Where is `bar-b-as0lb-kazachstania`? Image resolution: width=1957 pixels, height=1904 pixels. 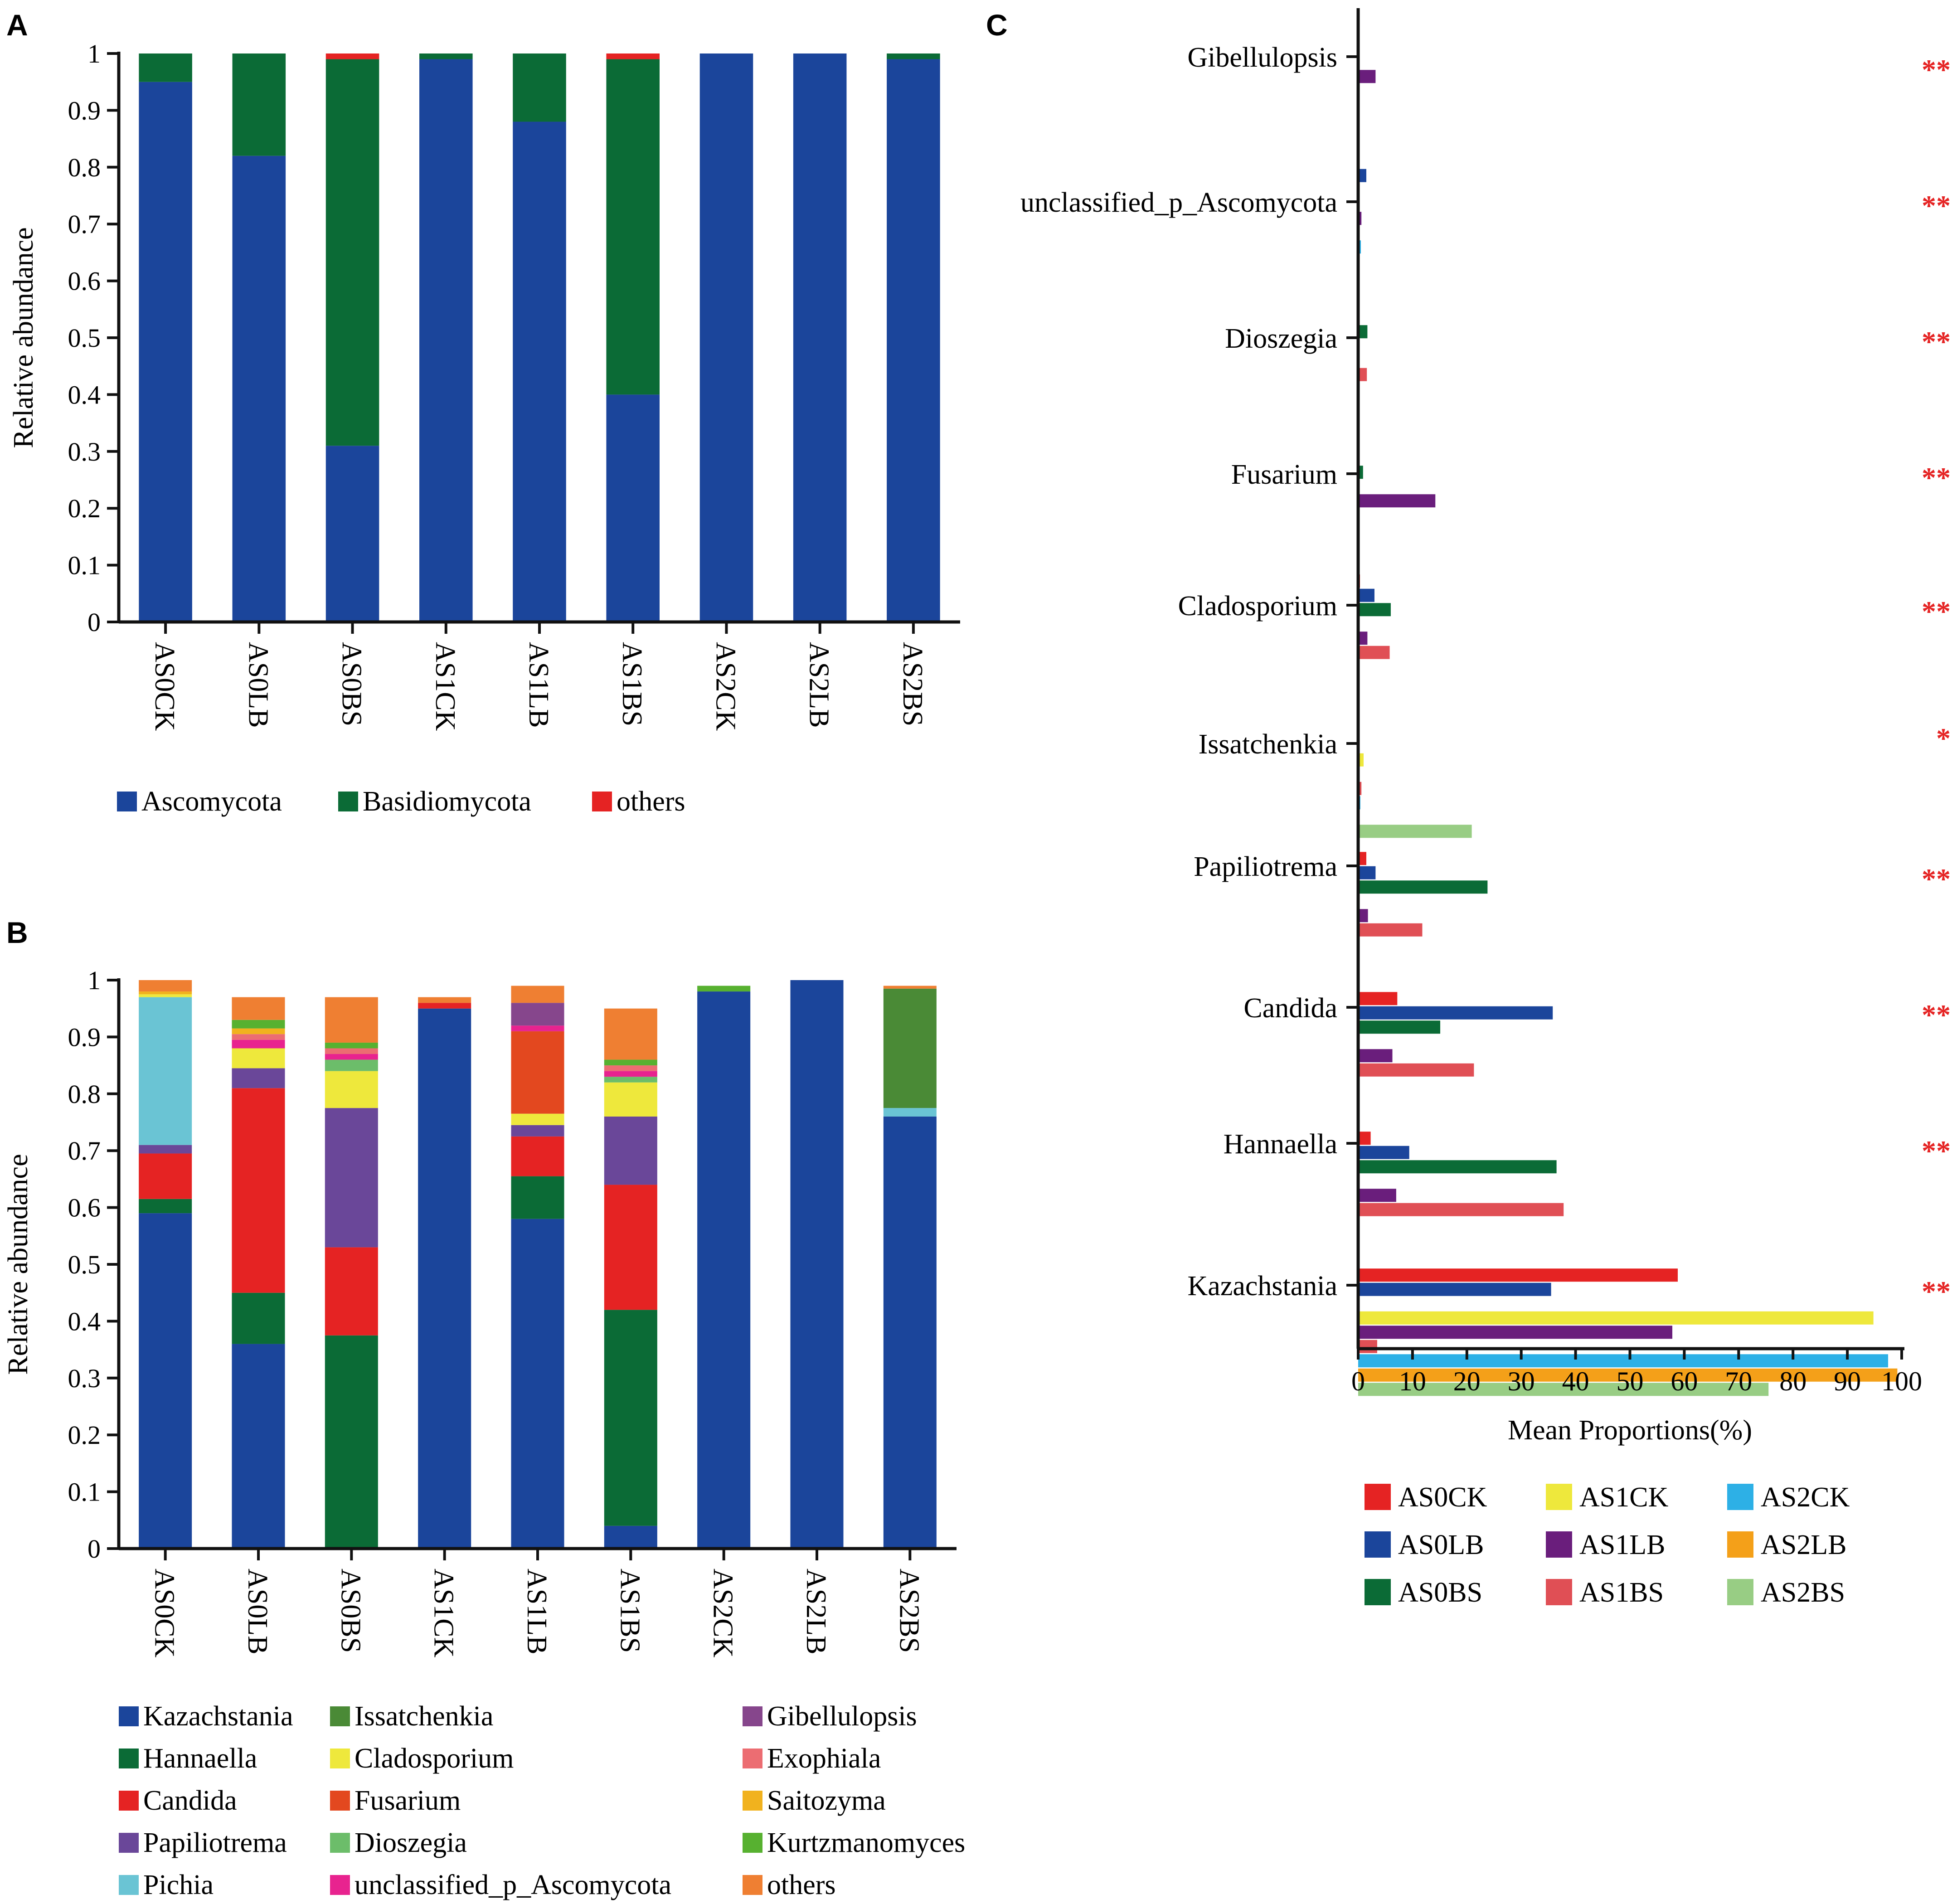 bar-b-as0lb-kazachstania is located at coordinates (258, 1446).